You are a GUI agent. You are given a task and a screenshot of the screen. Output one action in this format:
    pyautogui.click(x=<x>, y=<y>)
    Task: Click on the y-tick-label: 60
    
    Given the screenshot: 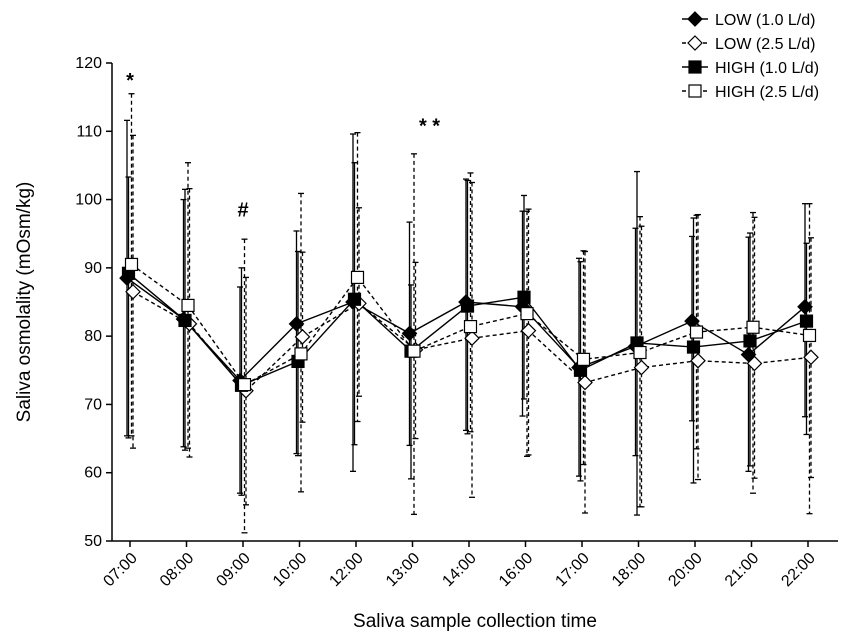 What is the action you would take?
    pyautogui.click(x=93, y=473)
    